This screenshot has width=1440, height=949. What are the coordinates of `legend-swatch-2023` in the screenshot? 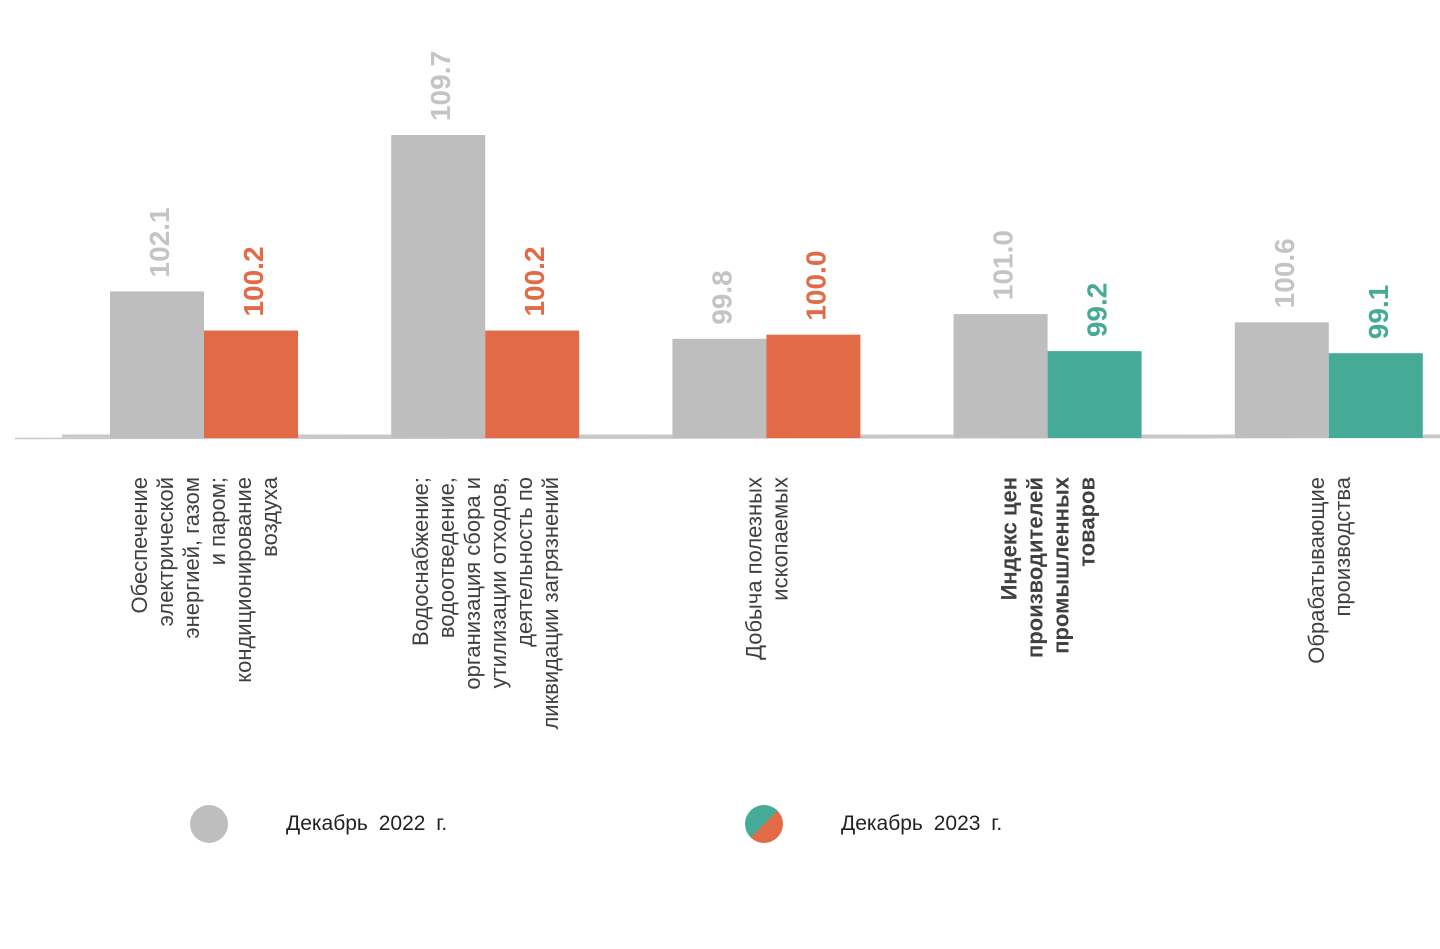 It's located at (764, 824).